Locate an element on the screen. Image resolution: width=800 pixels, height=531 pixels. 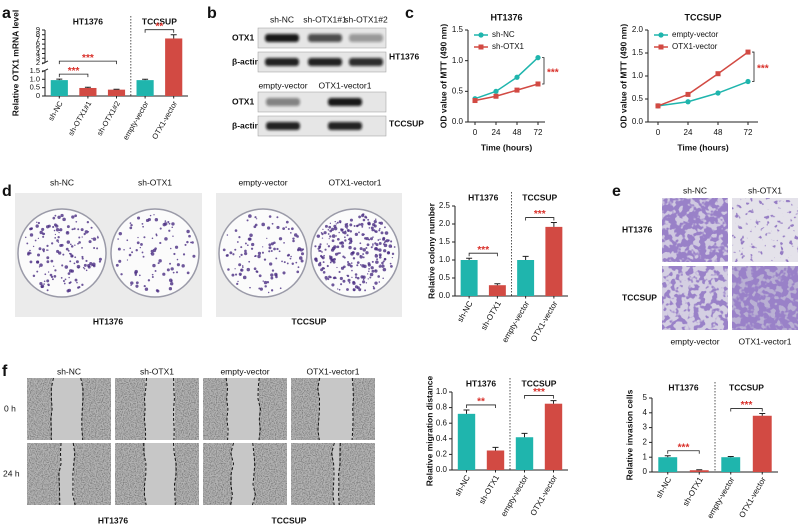
y-tick-label: 5 is located at coordinates (38, 48).